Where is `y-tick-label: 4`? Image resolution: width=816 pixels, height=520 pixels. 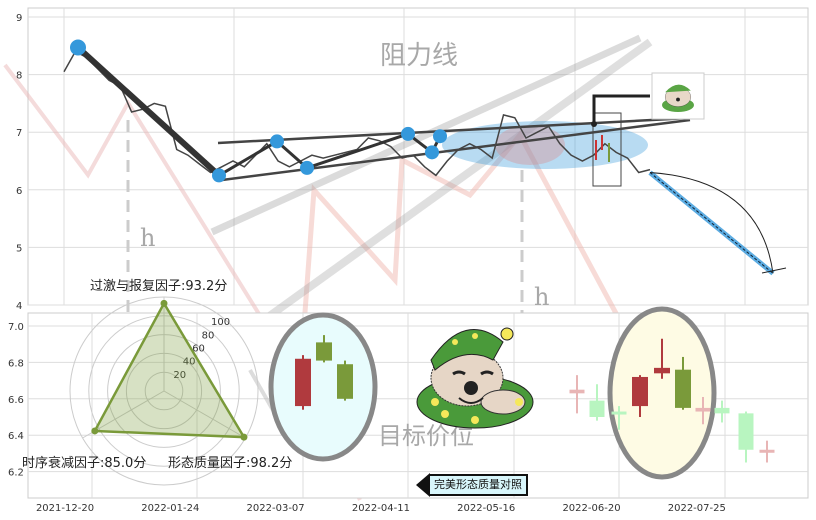 y-tick-label: 4 is located at coordinates (19, 306).